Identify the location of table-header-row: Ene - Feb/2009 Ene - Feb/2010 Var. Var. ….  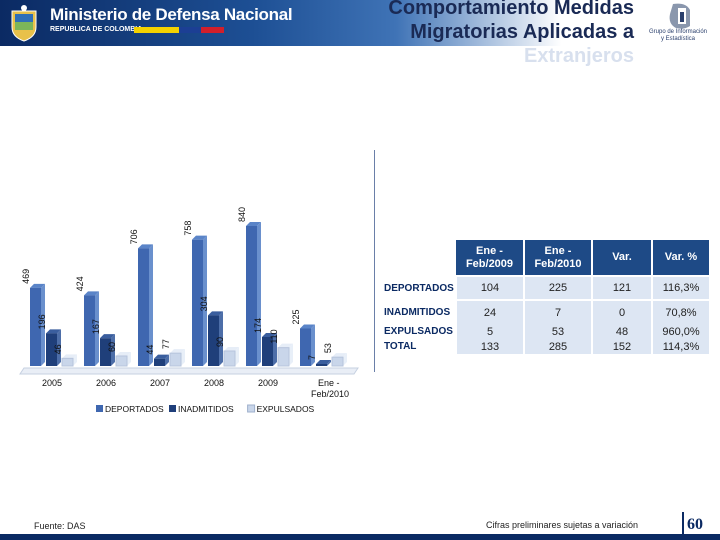
(545, 258).